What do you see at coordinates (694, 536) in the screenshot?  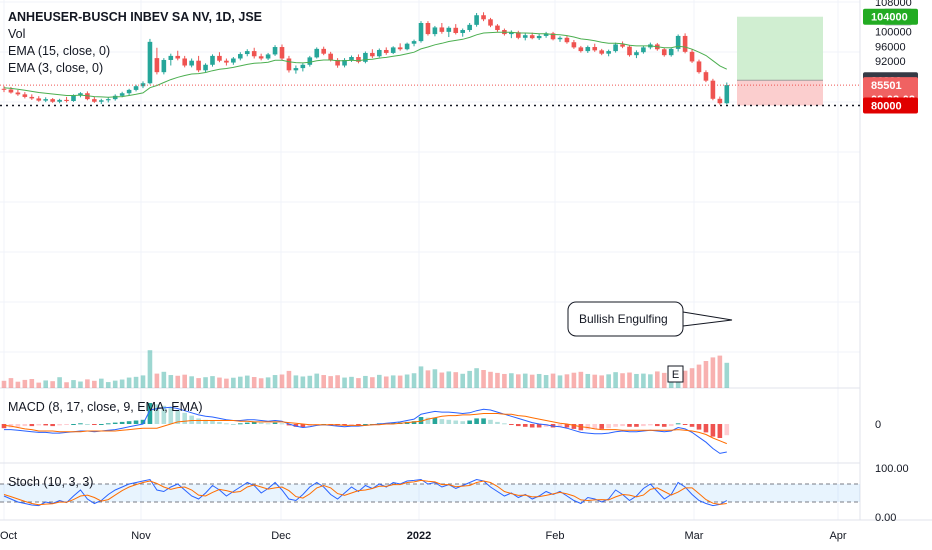 I see `time-axis-label: Mar` at bounding box center [694, 536].